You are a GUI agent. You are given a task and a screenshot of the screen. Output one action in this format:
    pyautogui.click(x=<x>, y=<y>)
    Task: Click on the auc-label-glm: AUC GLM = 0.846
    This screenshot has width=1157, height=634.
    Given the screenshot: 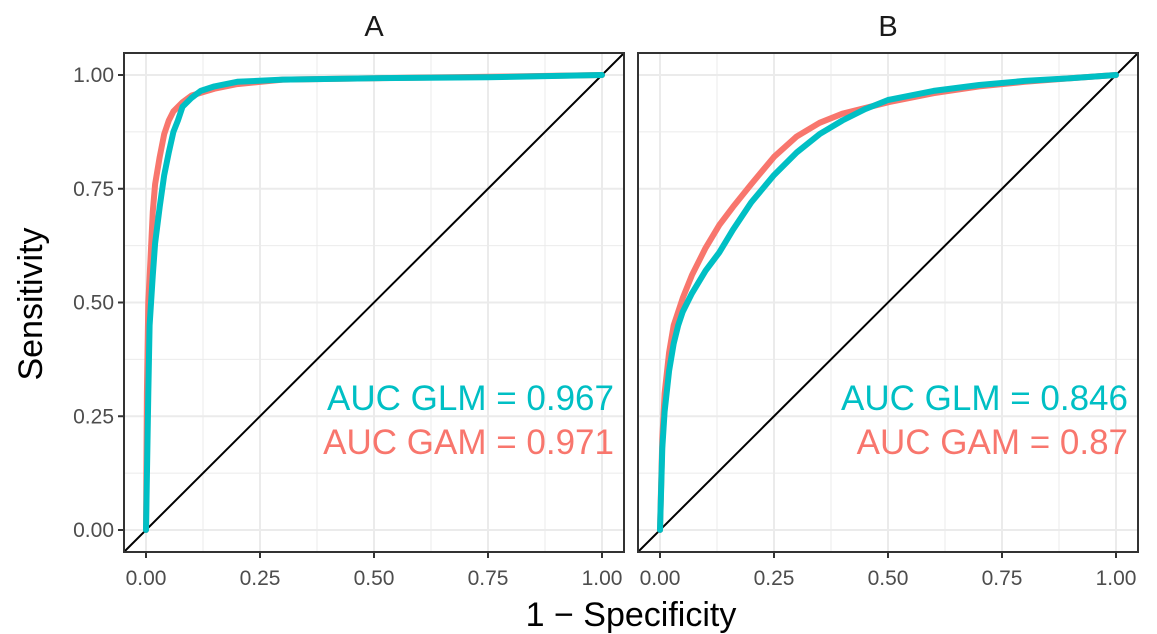 What is the action you would take?
    pyautogui.click(x=984, y=398)
    